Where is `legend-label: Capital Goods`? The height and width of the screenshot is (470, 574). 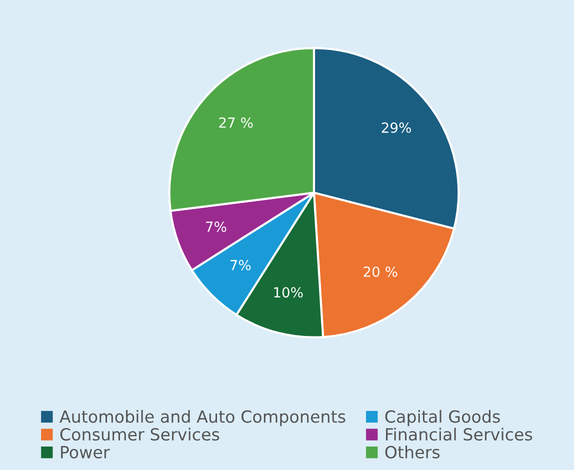 legend-label: Capital Goods is located at coordinates (442, 418).